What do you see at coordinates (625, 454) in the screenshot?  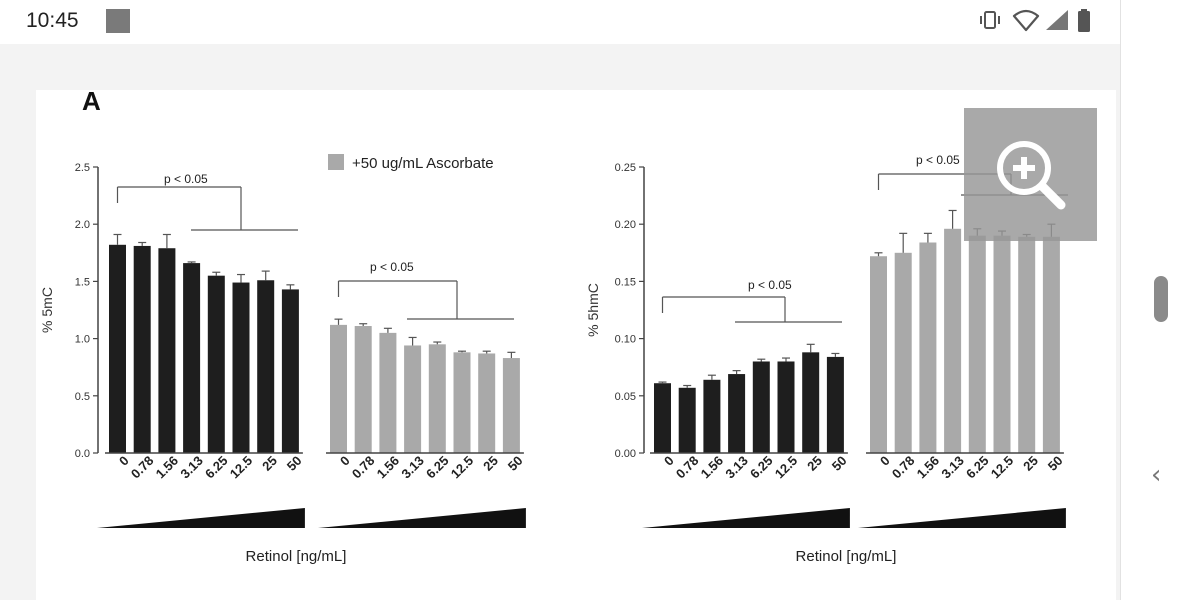 I see `y-tick-label: 0.00` at bounding box center [625, 454].